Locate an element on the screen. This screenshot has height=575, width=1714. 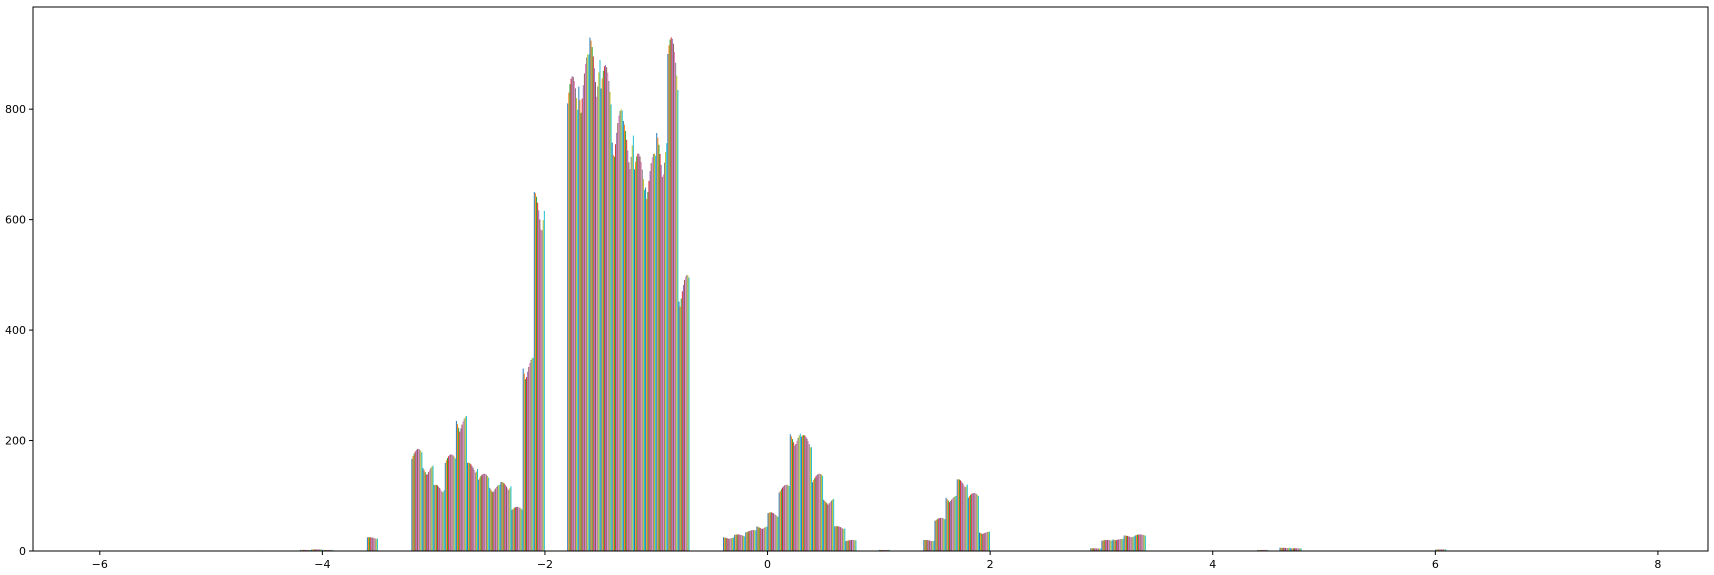
x-tick-label: 8 is located at coordinates (1657, 564).